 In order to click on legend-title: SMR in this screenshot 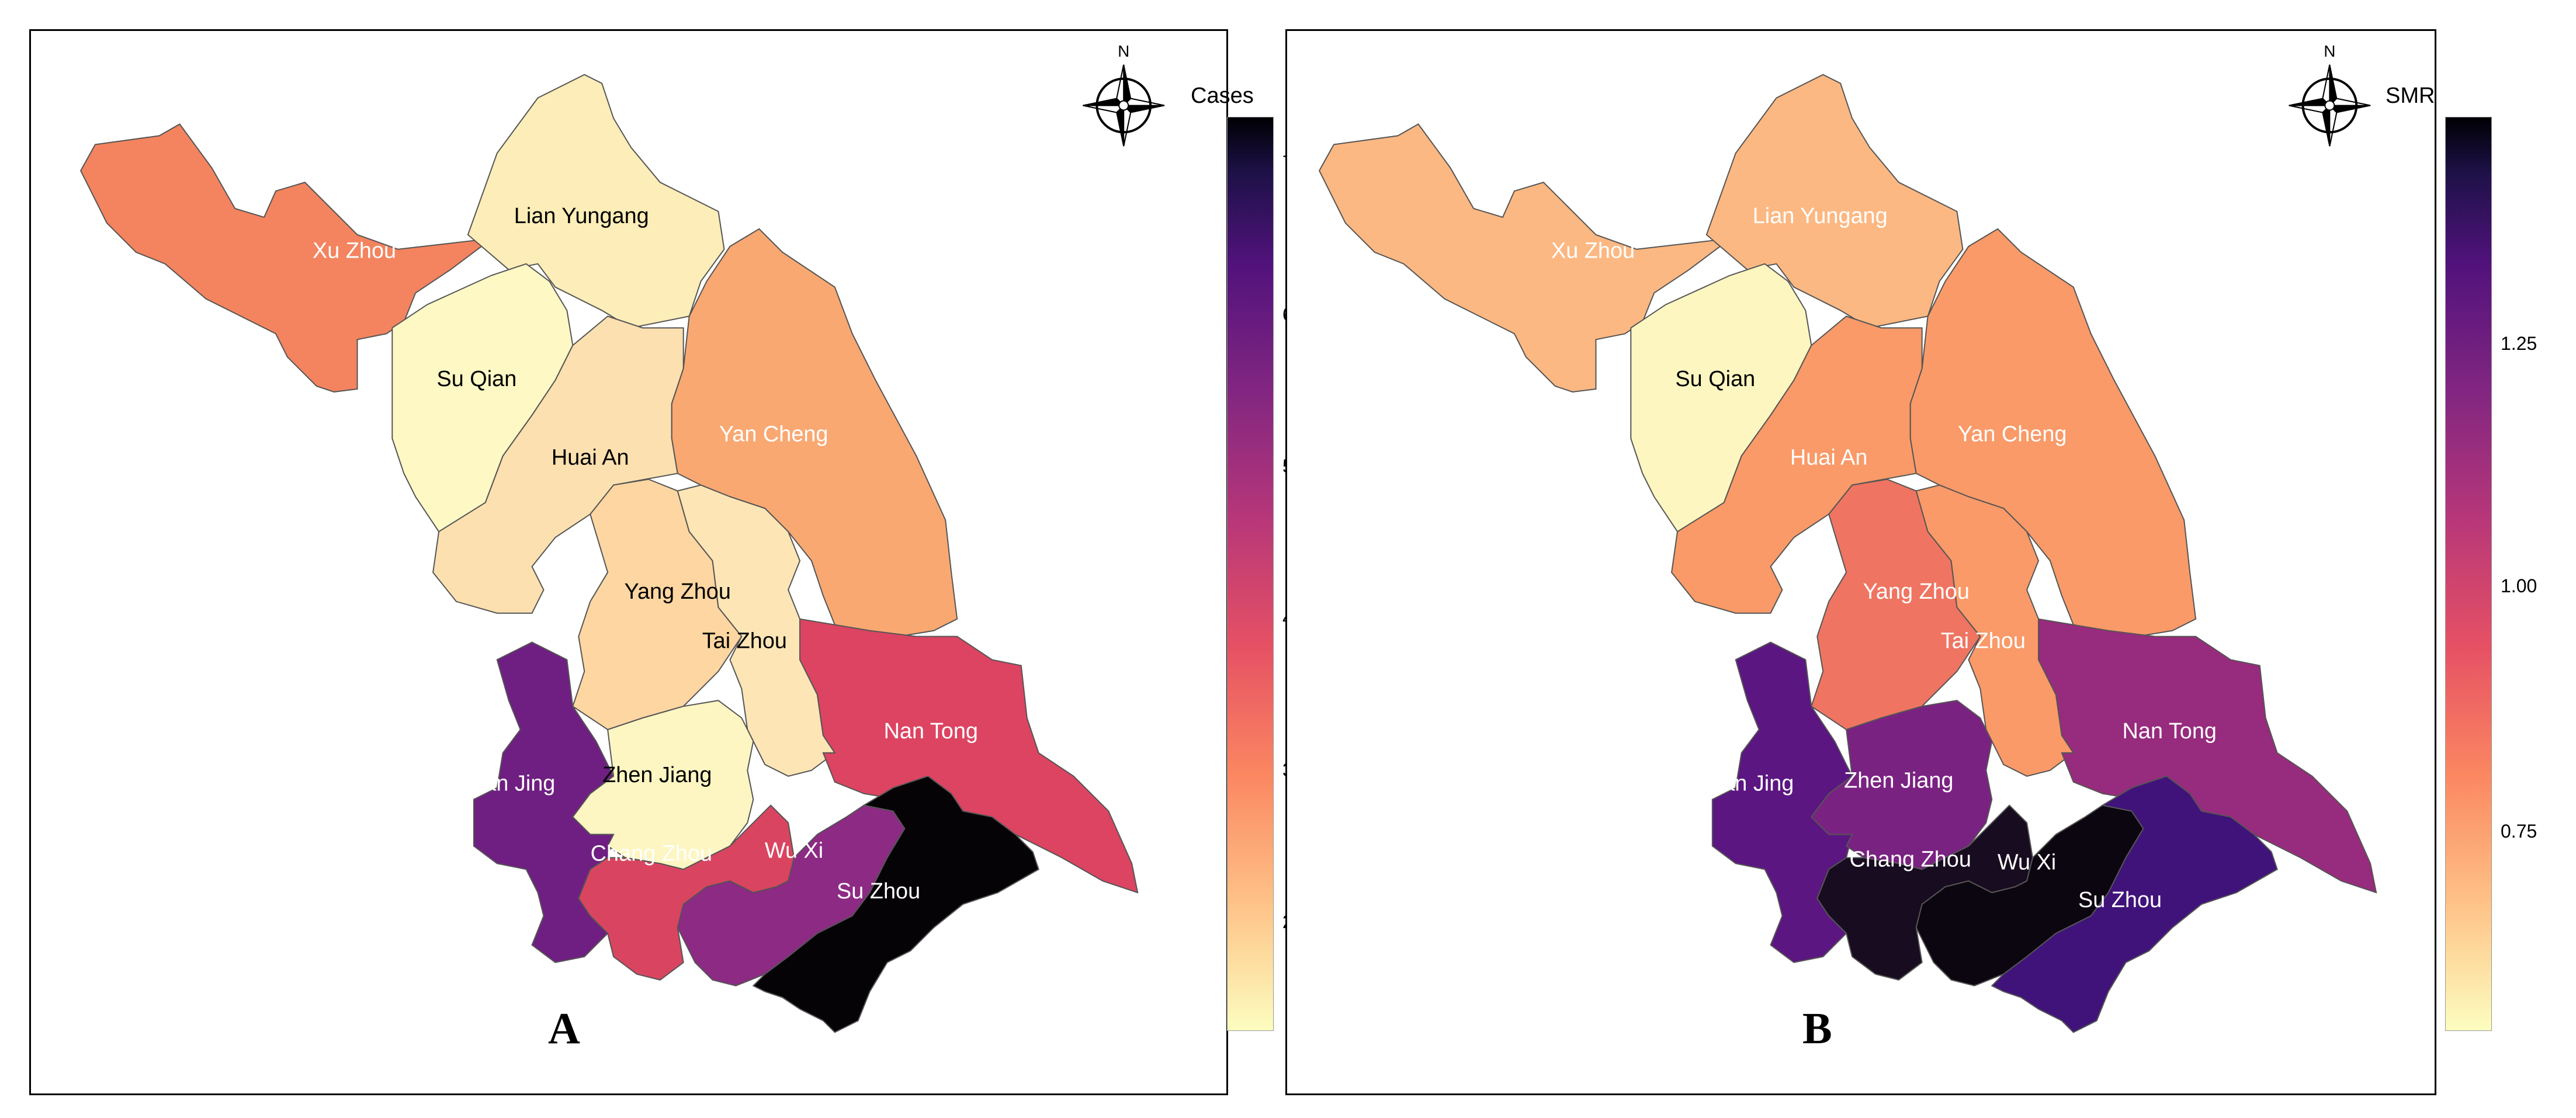, I will do `click(2410, 96)`.